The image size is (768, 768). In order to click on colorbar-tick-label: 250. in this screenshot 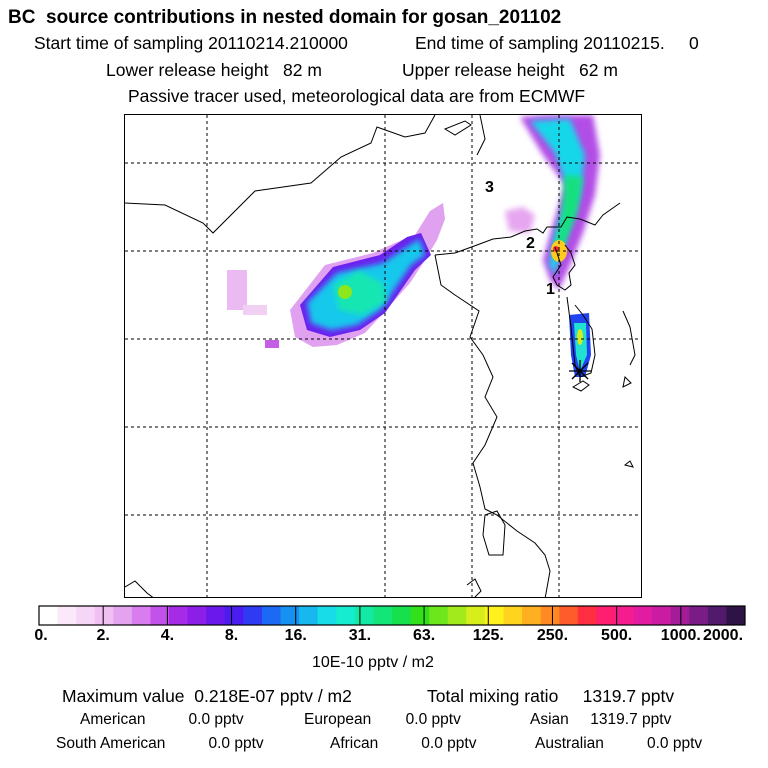, I will do `click(552, 635)`.